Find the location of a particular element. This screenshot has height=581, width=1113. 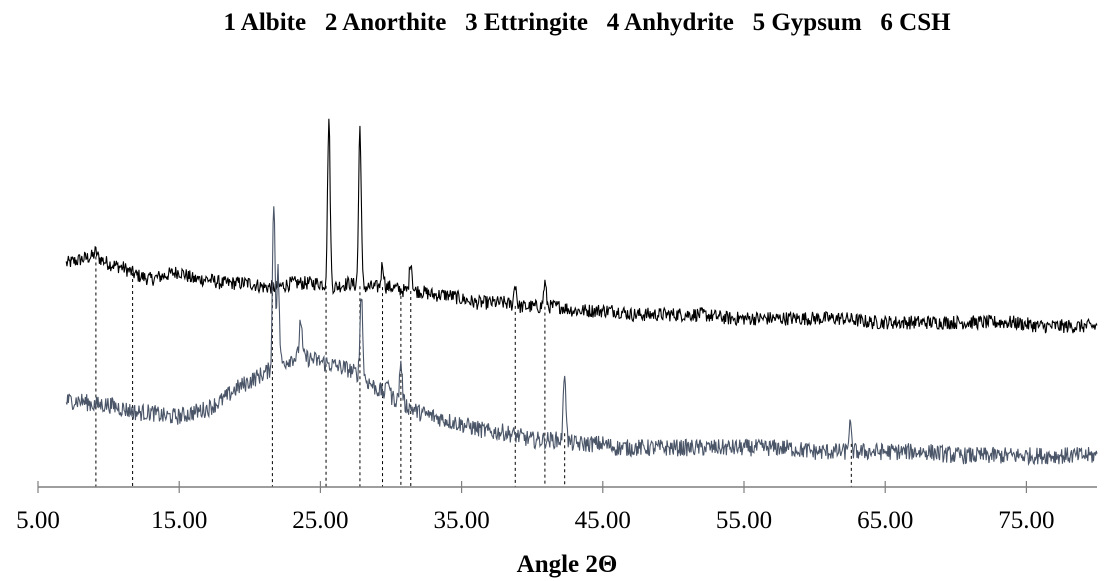

x-tick-label: 5.00 is located at coordinates (38, 520).